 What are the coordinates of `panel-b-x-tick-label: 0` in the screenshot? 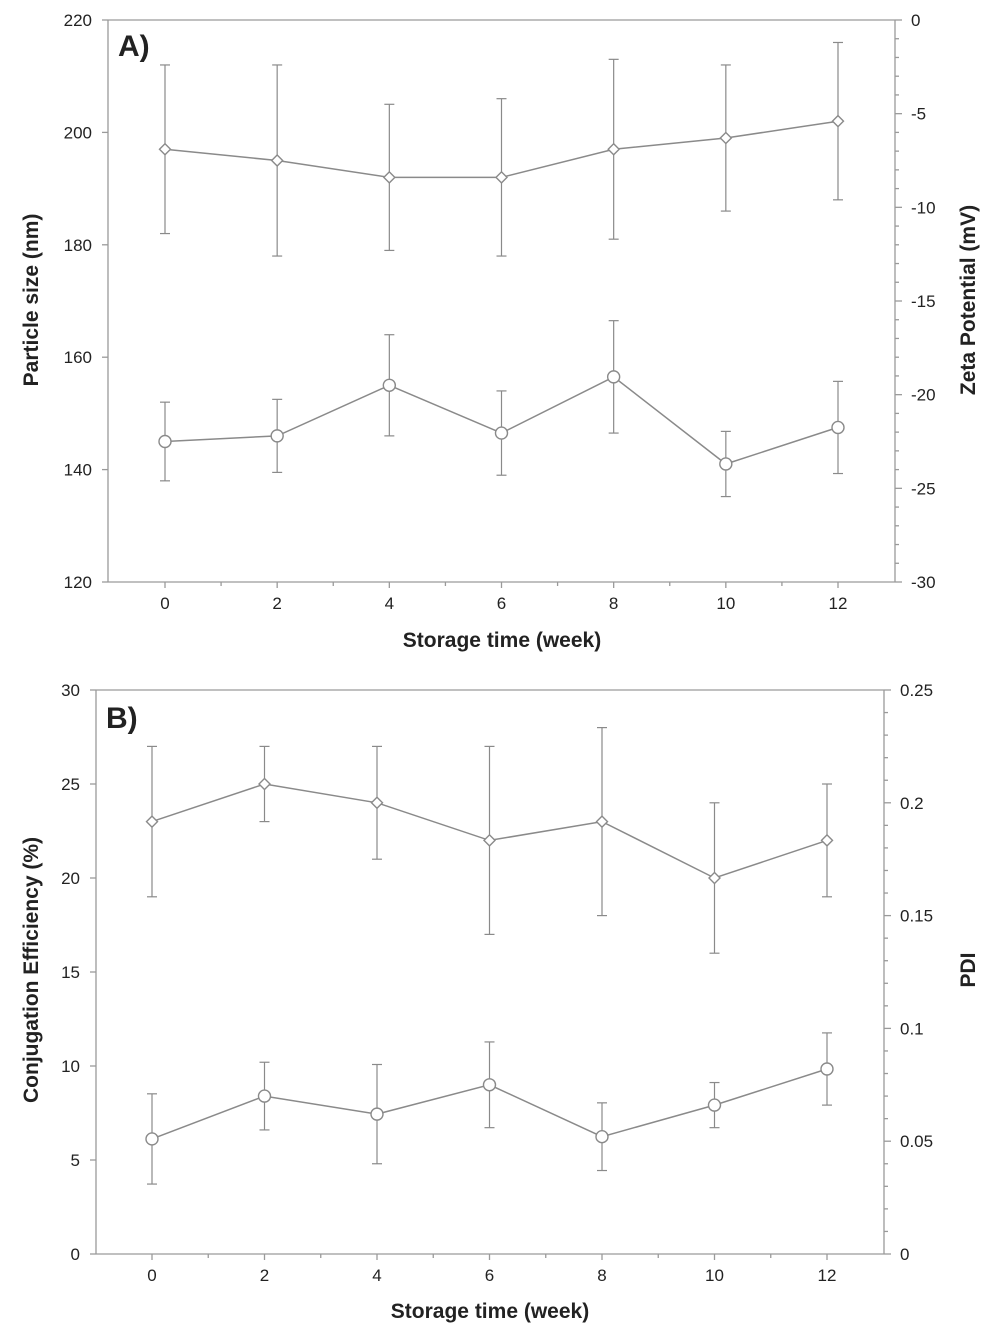 It's located at (151, 1275).